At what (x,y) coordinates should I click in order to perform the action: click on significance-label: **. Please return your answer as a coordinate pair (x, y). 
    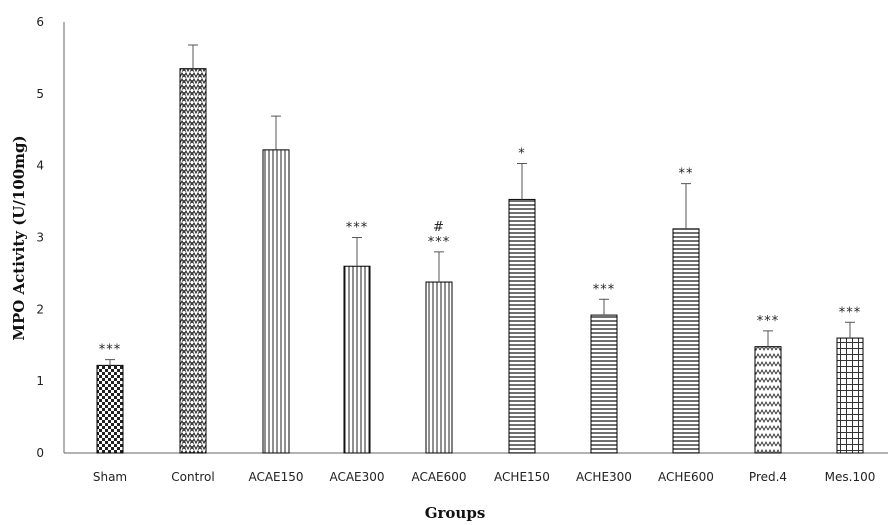
    Looking at the image, I should click on (686, 174).